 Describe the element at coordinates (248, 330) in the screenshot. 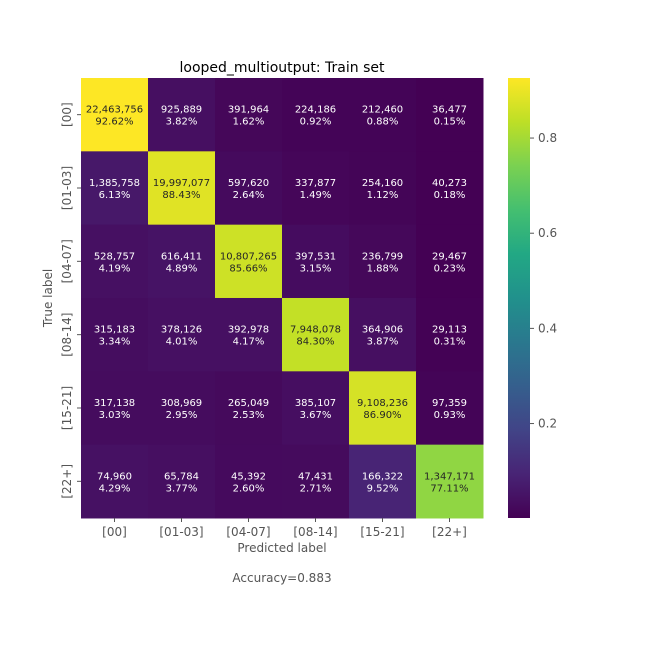

I see `cell-count-label: 392,978` at that location.